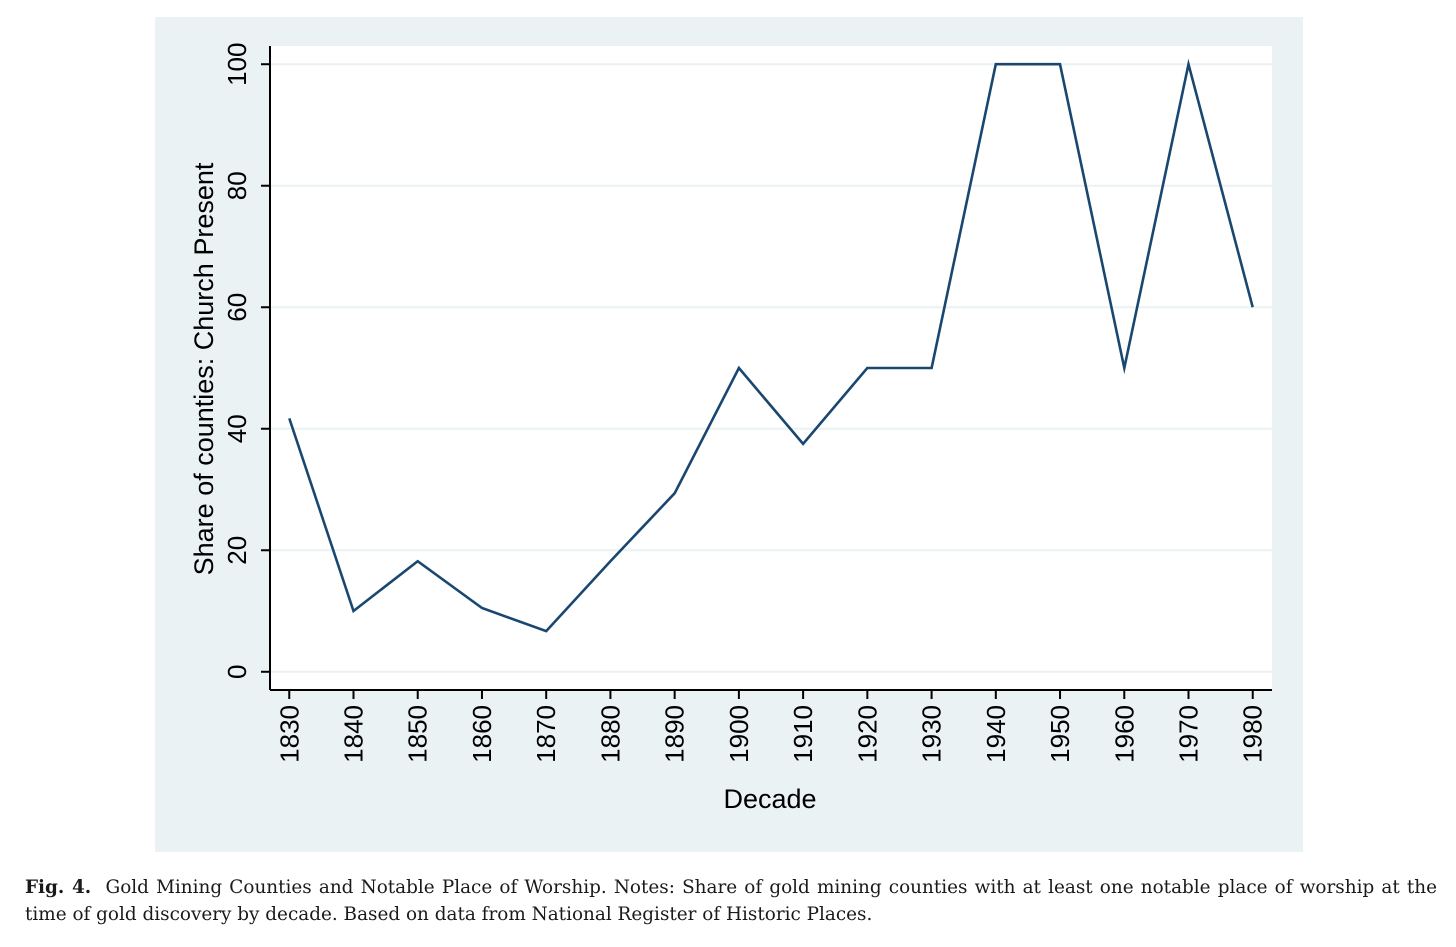  I want to click on x-tick-label-1920: 1920, so click(867, 734).